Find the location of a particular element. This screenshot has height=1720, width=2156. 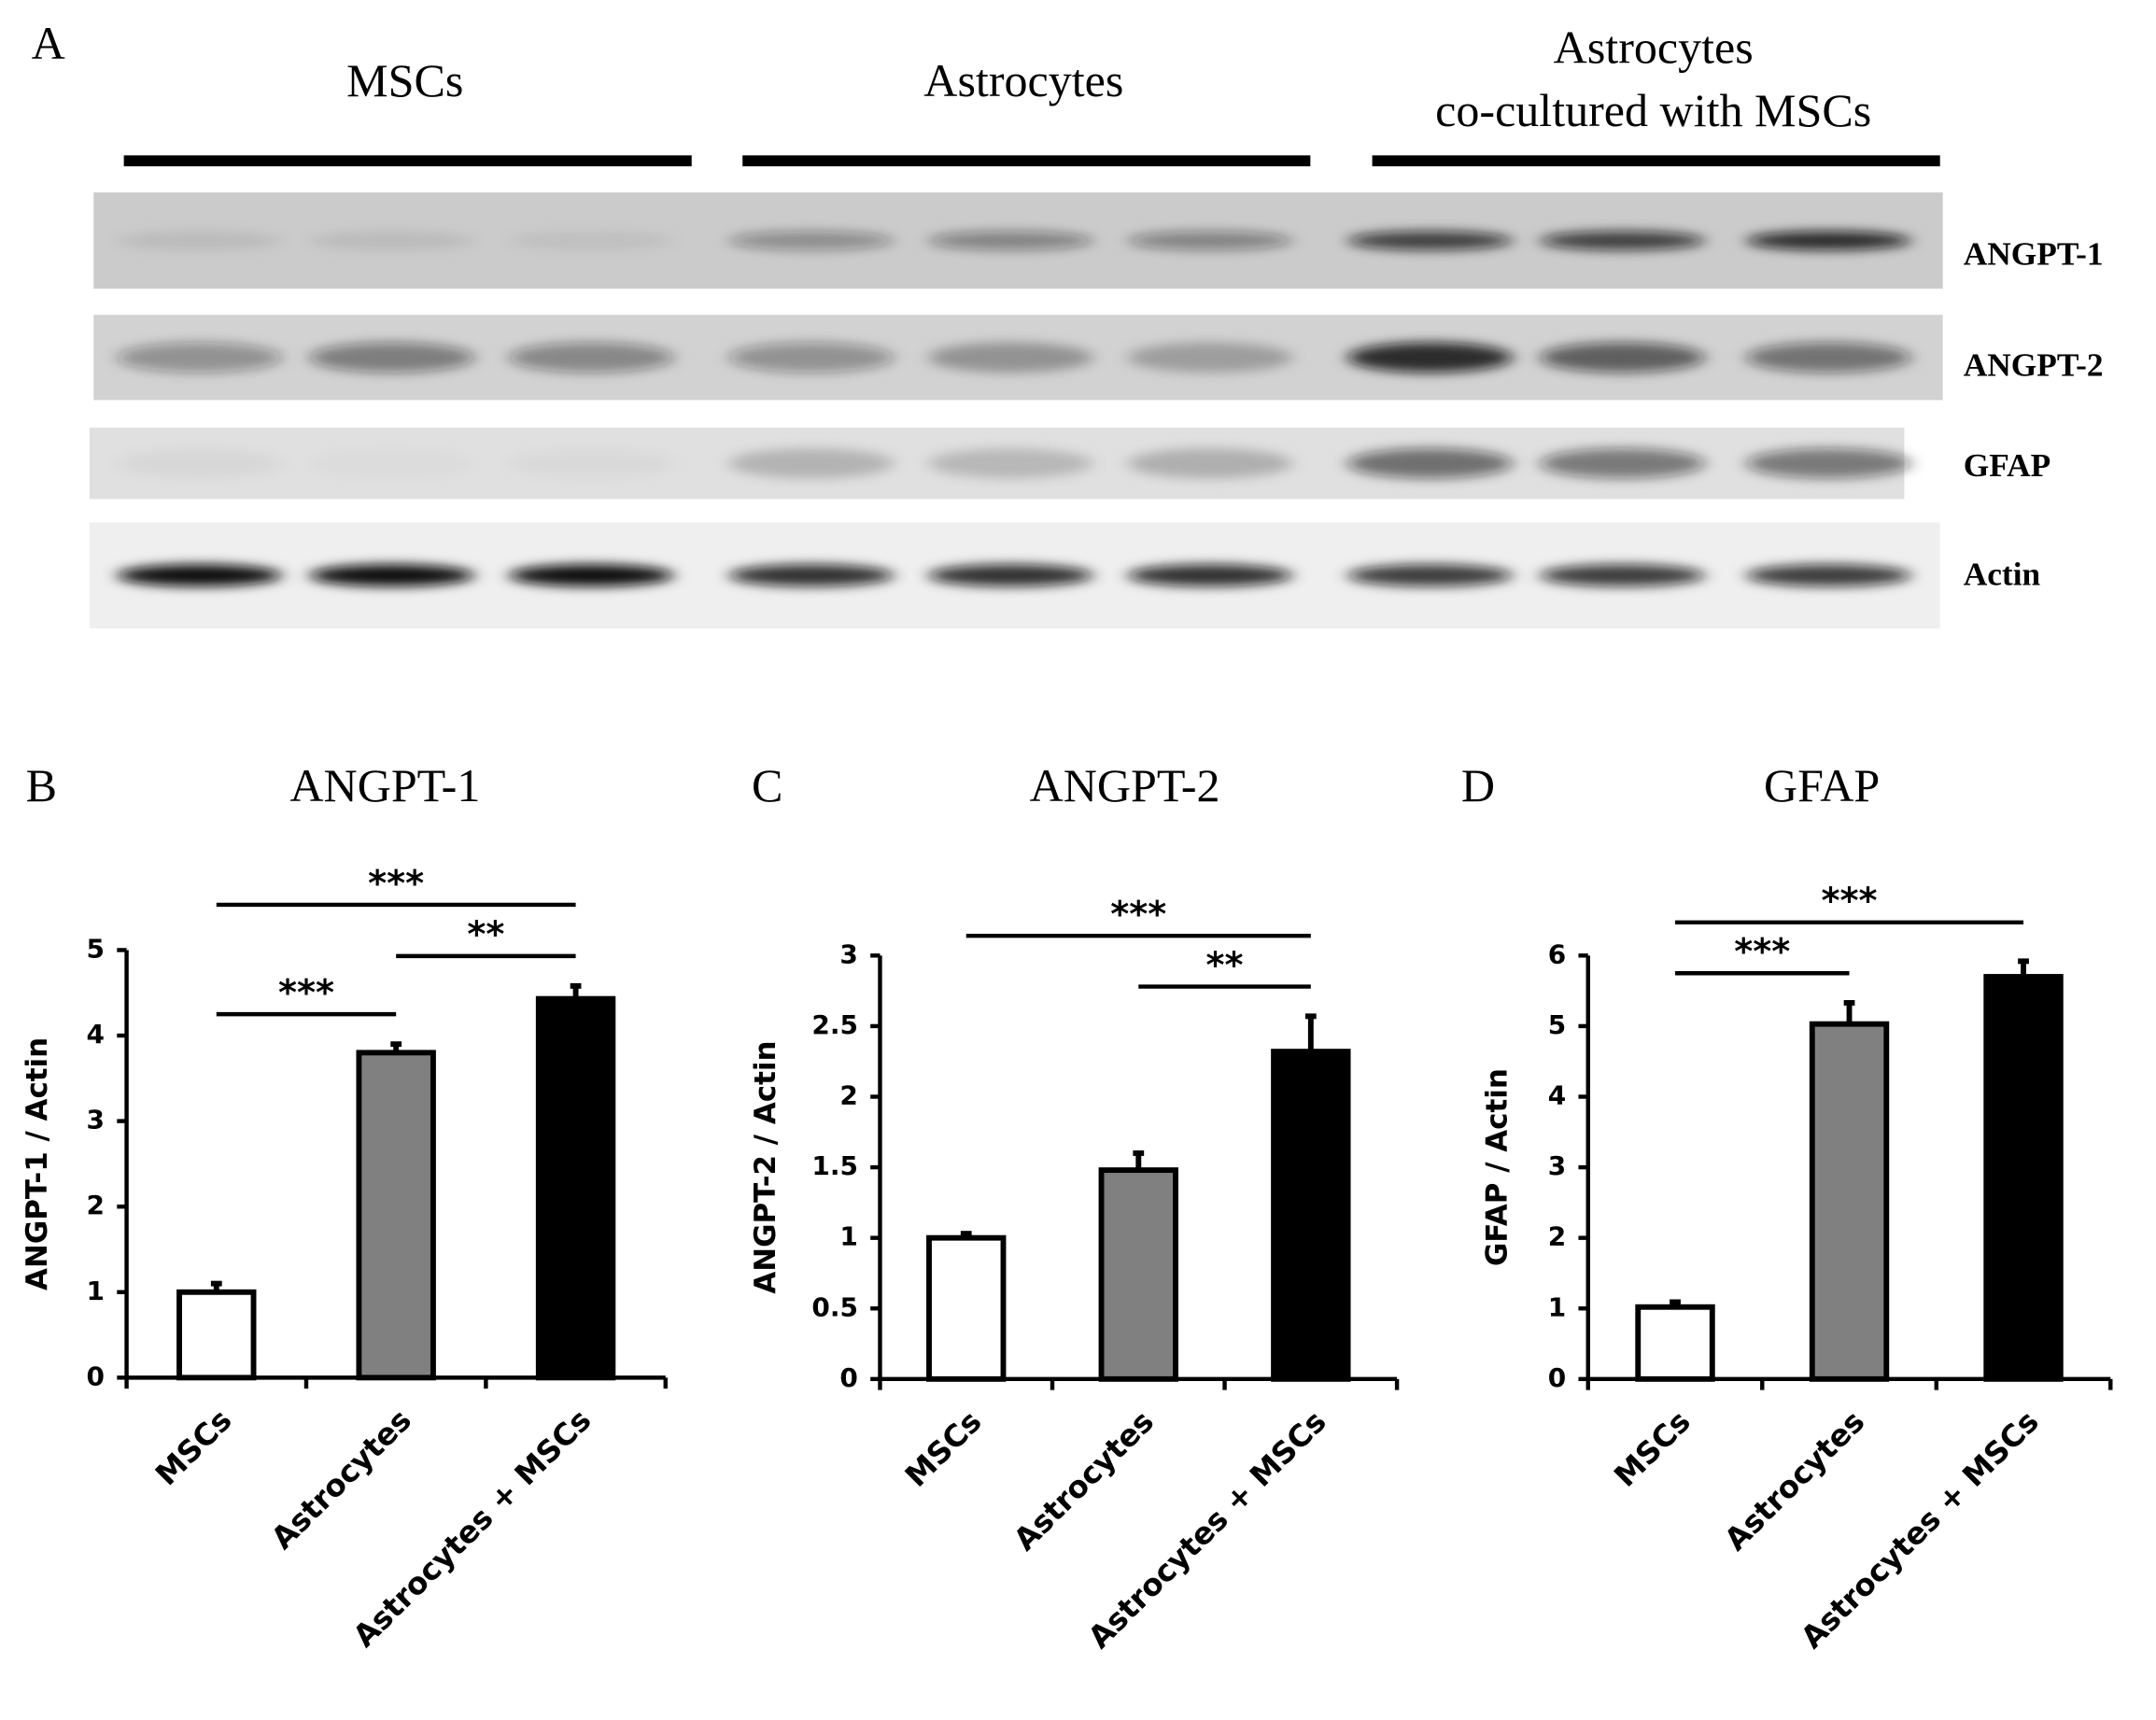

y-tick-label: 0.5 is located at coordinates (834, 1306).